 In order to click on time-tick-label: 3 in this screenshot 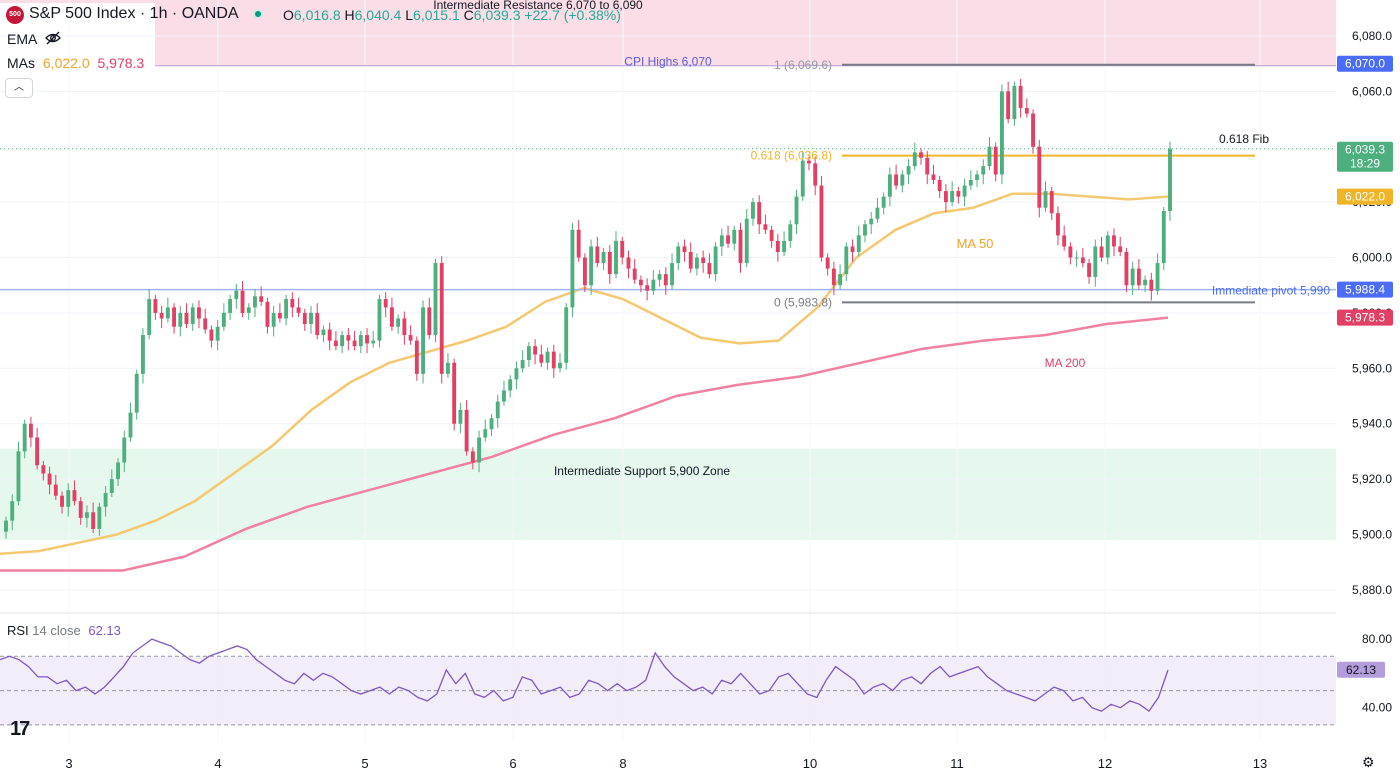, I will do `click(68, 763)`.